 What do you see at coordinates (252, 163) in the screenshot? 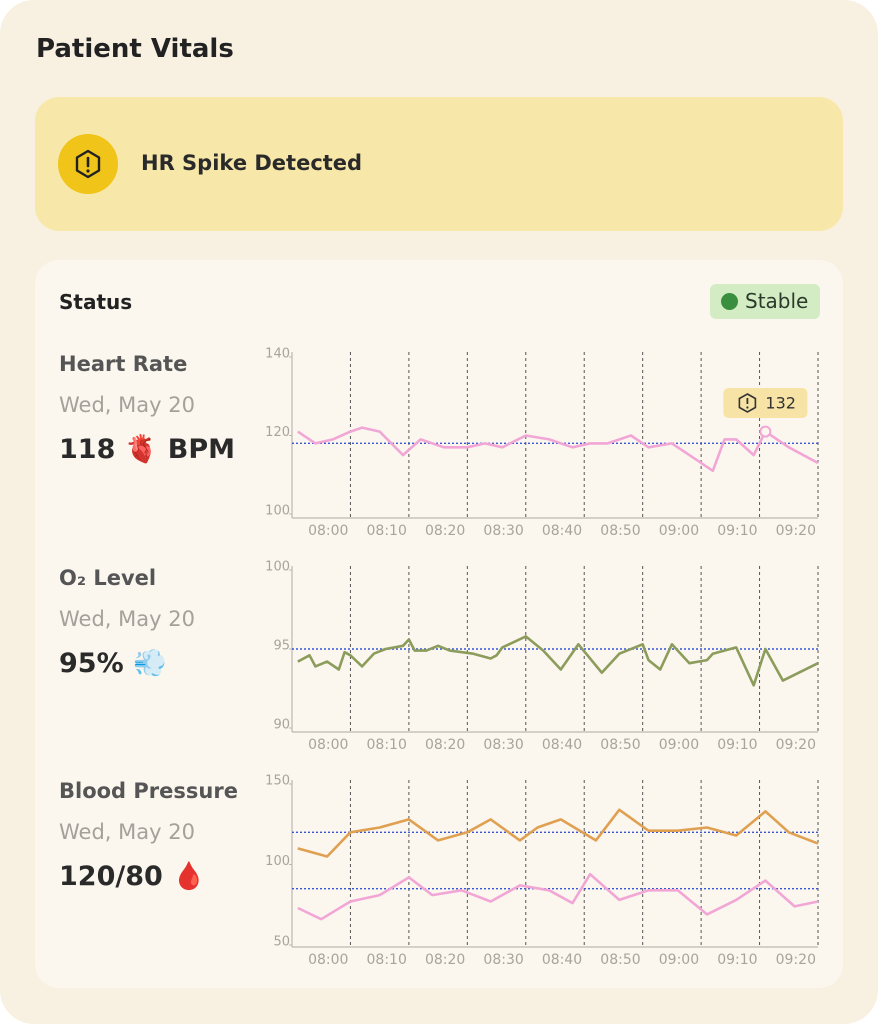
I see `alert-text: HR Spike Detected` at bounding box center [252, 163].